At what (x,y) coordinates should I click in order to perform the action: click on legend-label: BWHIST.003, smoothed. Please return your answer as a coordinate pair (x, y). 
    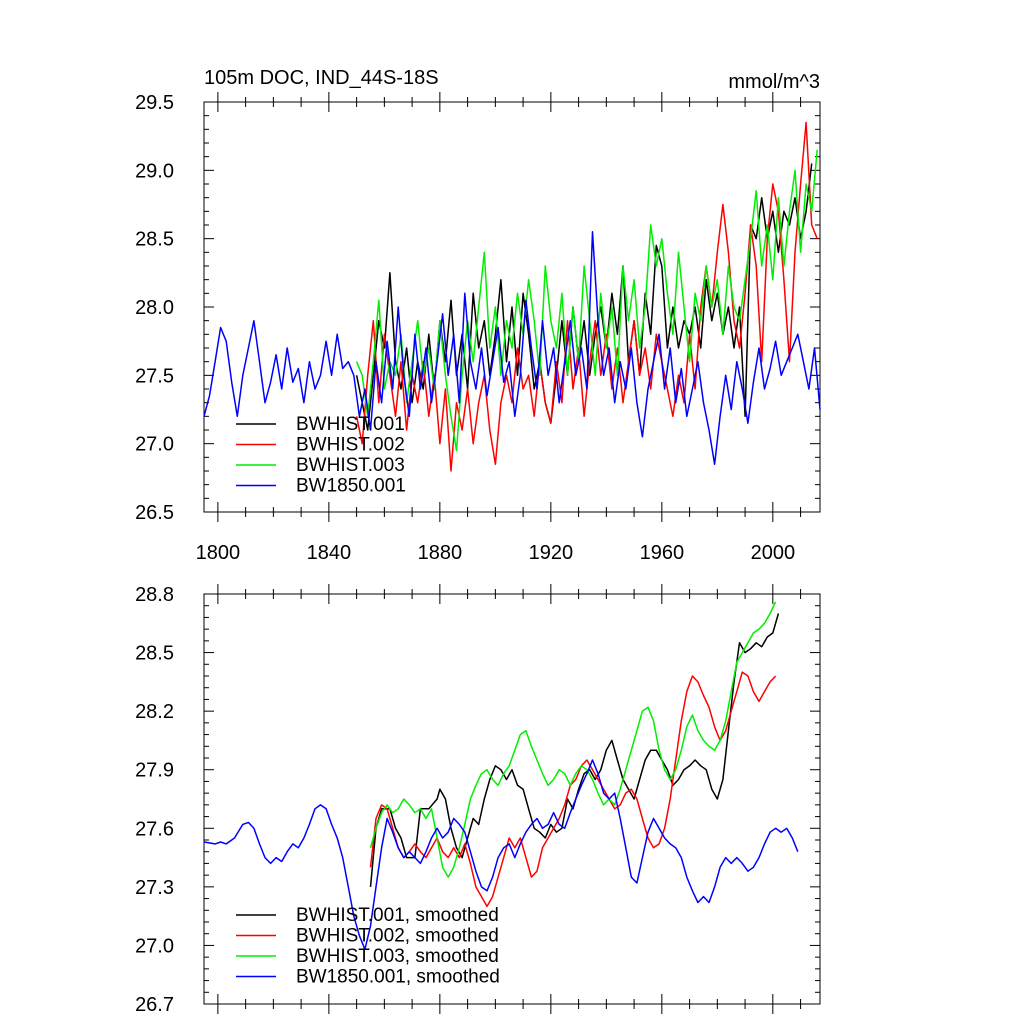
    Looking at the image, I should click on (397, 956).